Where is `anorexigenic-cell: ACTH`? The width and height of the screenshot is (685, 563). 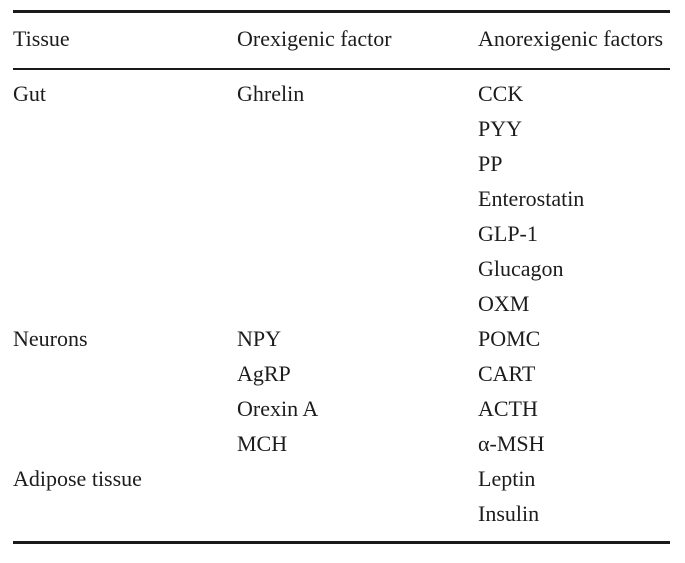
anorexigenic-cell: ACTH is located at coordinates (508, 408).